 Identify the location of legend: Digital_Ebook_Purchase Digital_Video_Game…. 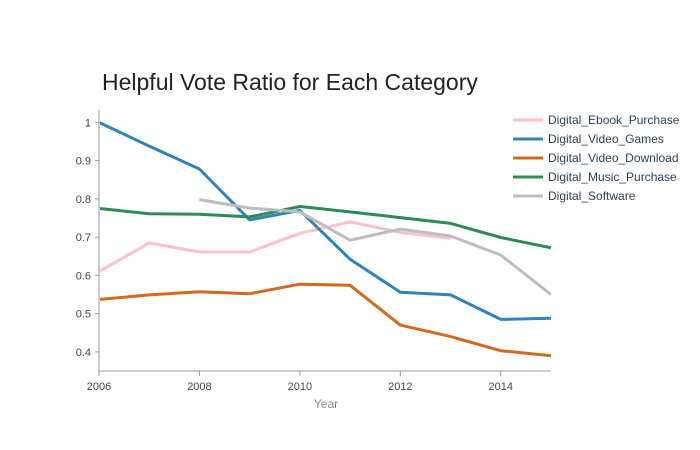
(596, 158).